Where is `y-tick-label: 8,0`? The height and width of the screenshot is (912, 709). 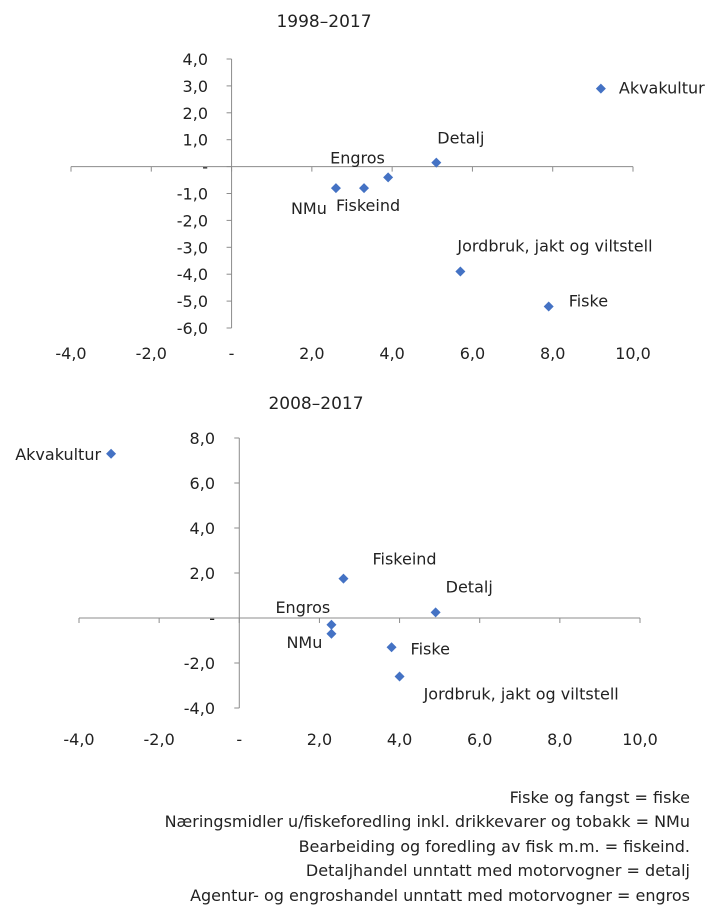
y-tick-label: 8,0 is located at coordinates (202, 438).